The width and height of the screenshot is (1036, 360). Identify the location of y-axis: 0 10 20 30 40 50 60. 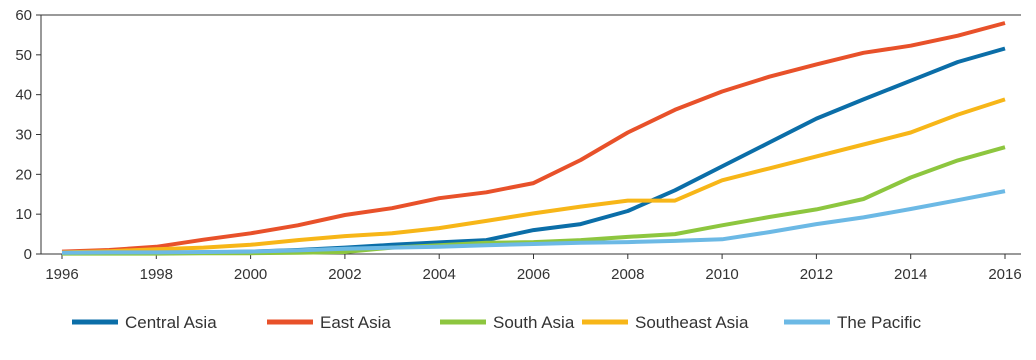
(28, 135).